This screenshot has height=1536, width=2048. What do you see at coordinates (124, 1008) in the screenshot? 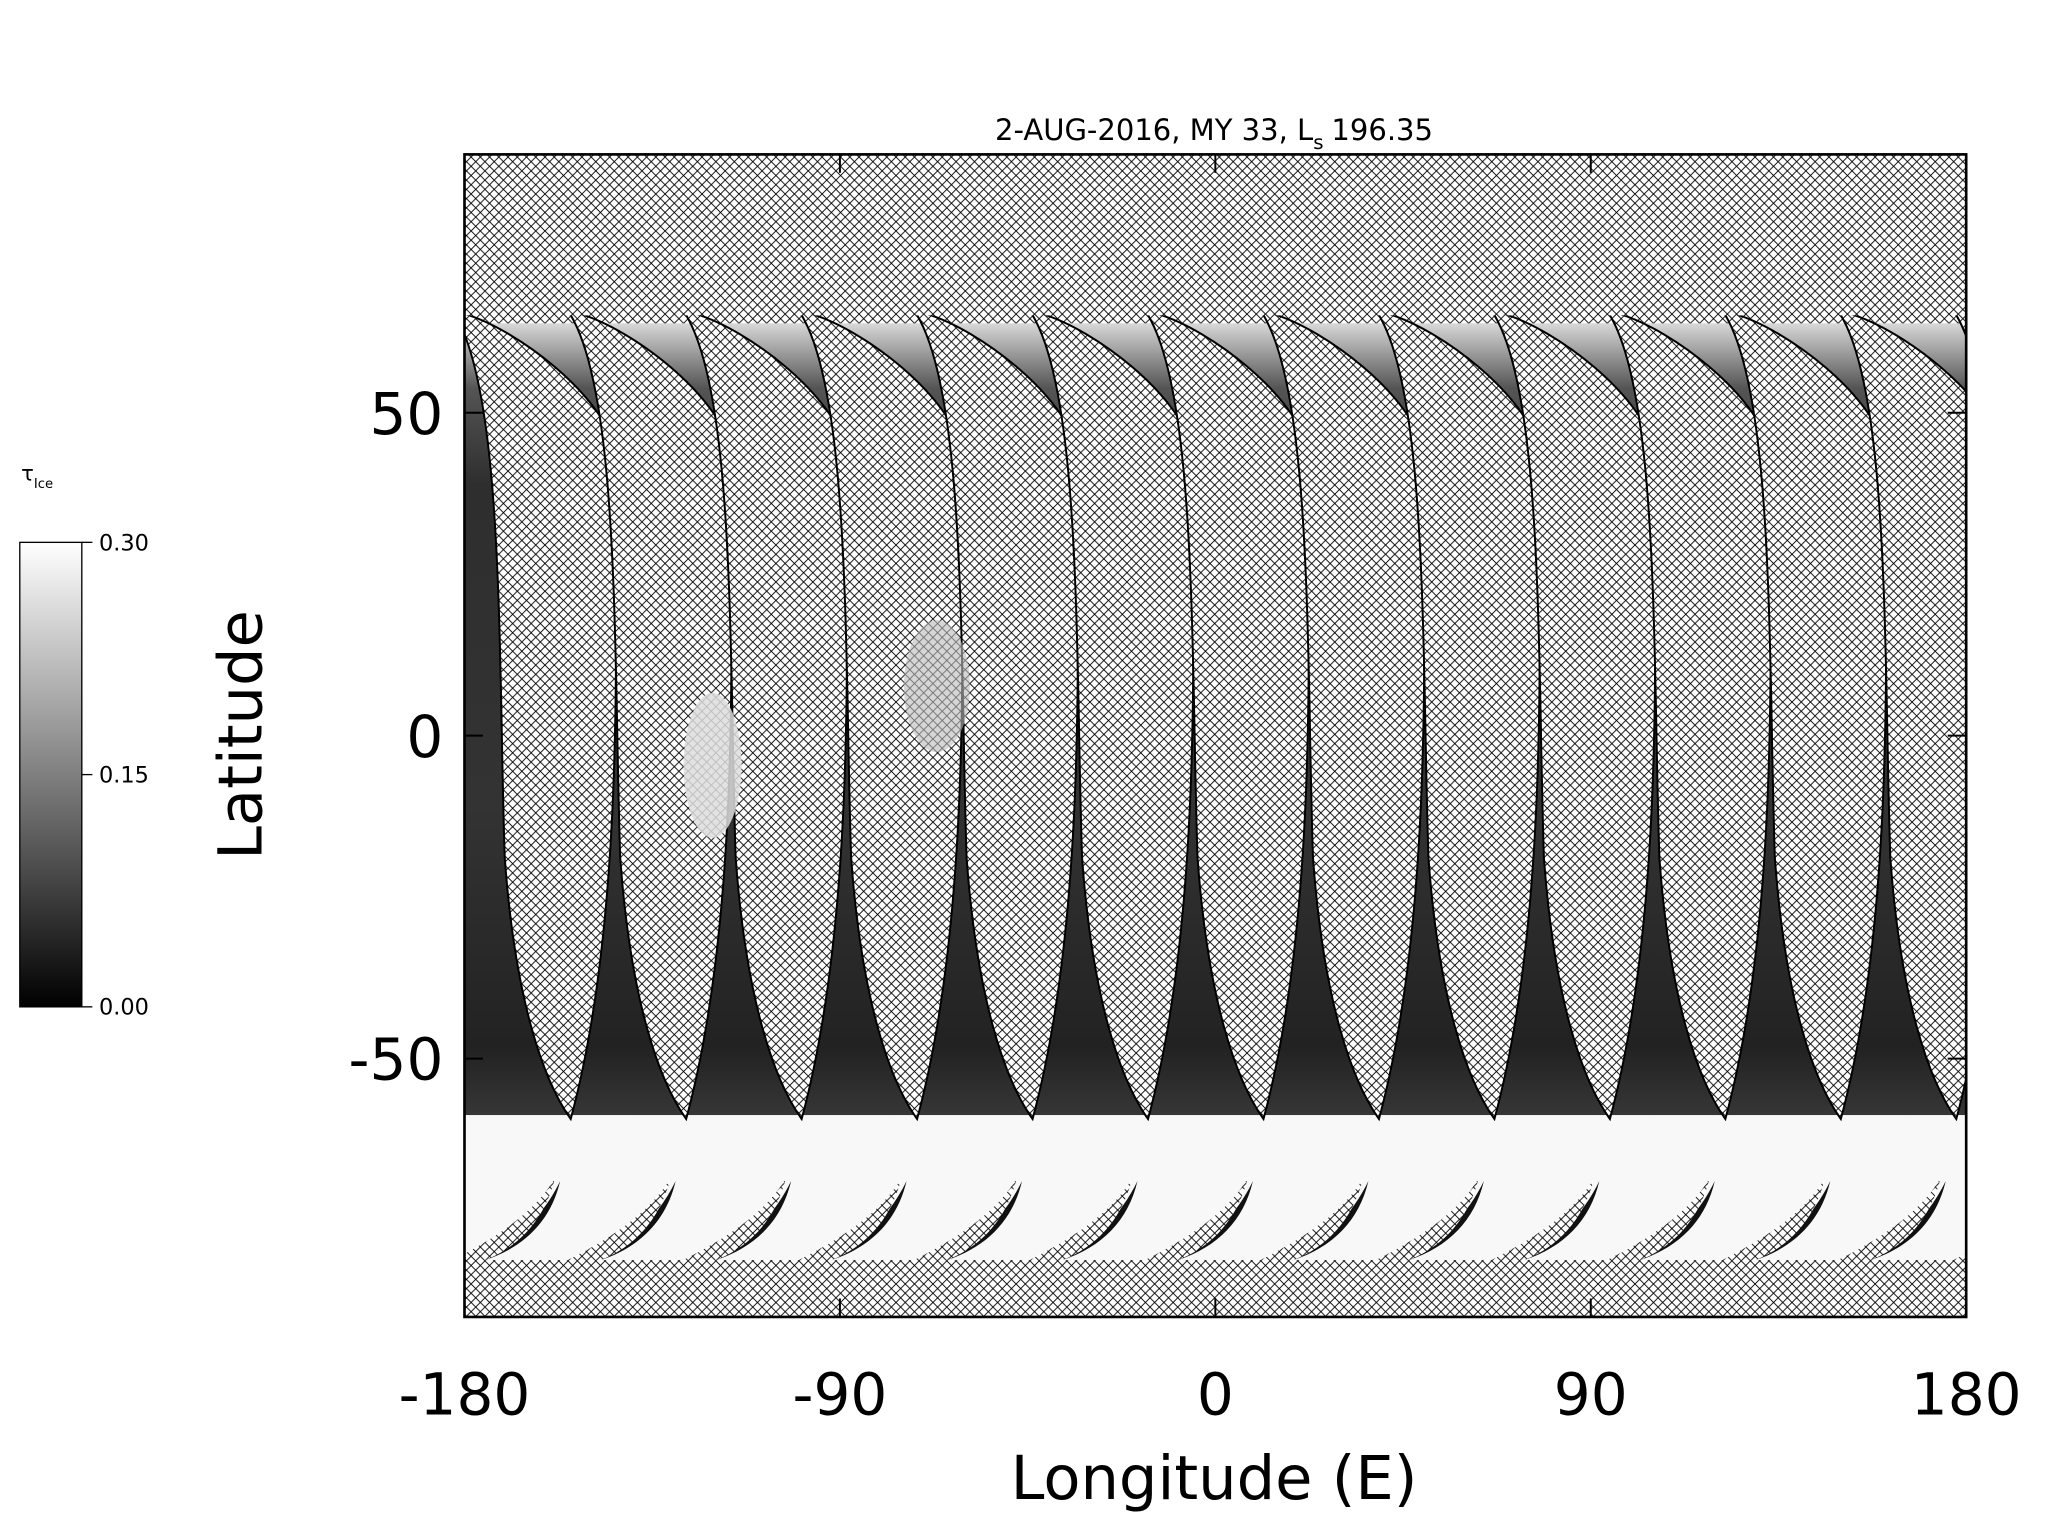
I see `colorbar-tick-label: 0.00` at bounding box center [124, 1008].